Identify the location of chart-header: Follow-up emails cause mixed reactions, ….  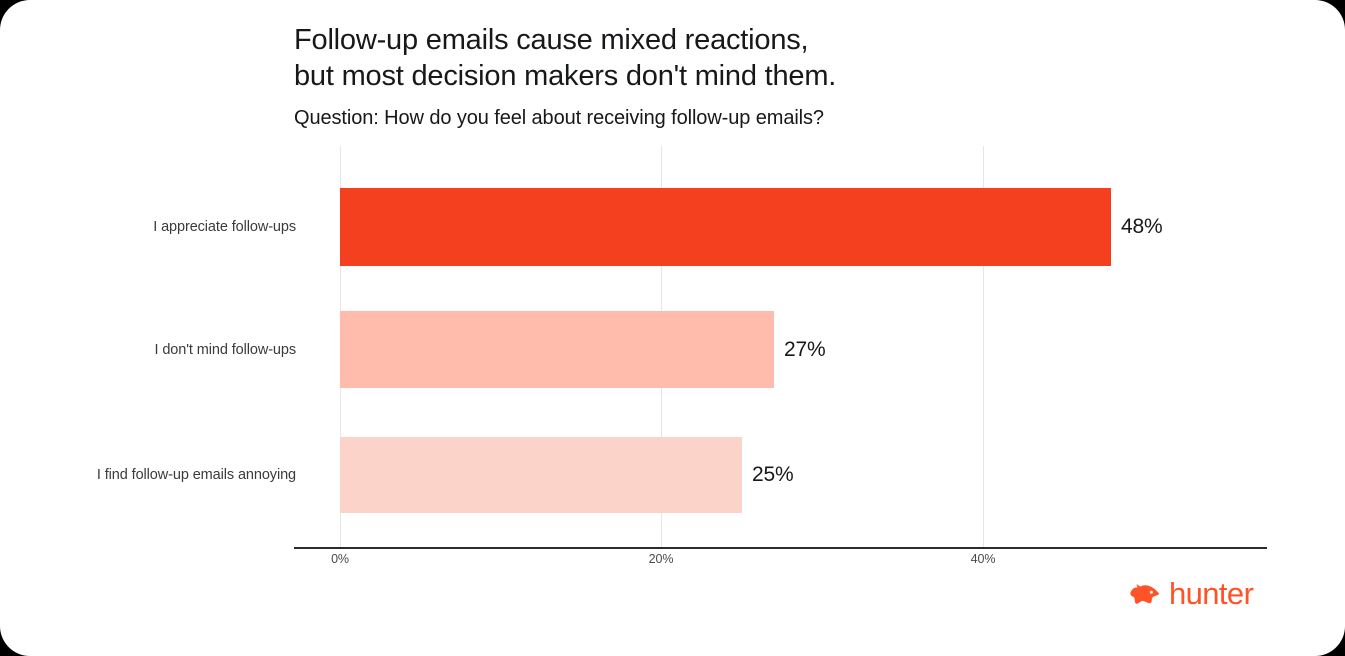
(744, 76).